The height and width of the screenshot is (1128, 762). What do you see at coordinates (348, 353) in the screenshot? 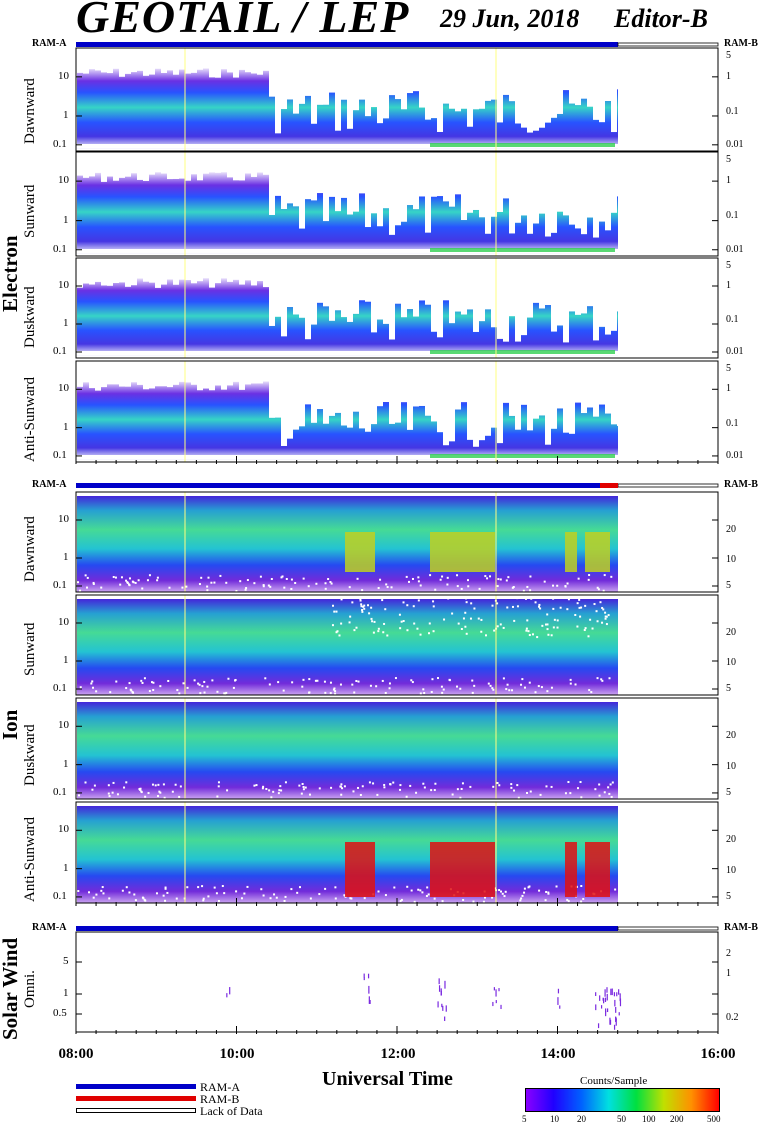
I see `panel-2-base` at bounding box center [348, 353].